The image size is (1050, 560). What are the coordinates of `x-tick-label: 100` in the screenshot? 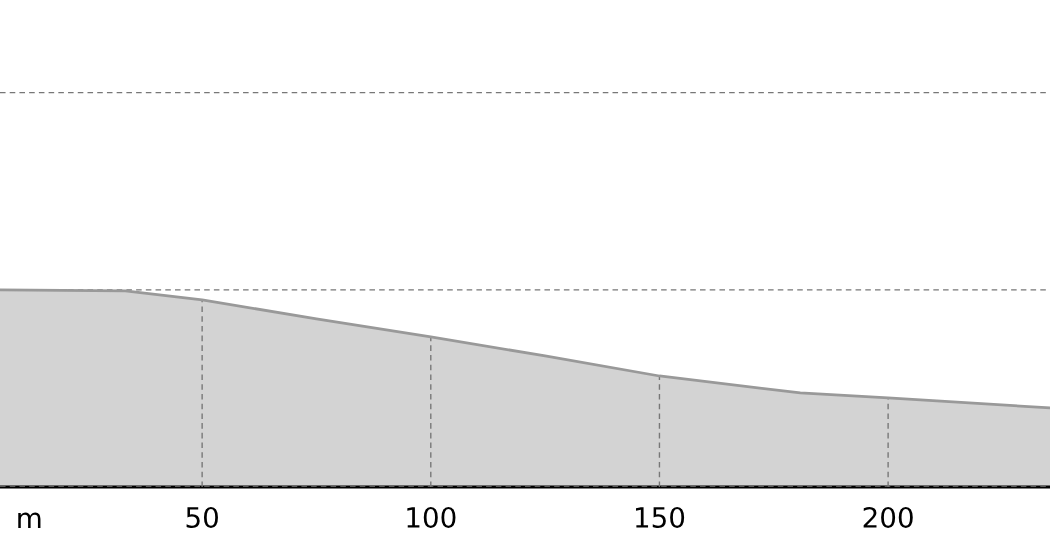 It's located at (431, 517).